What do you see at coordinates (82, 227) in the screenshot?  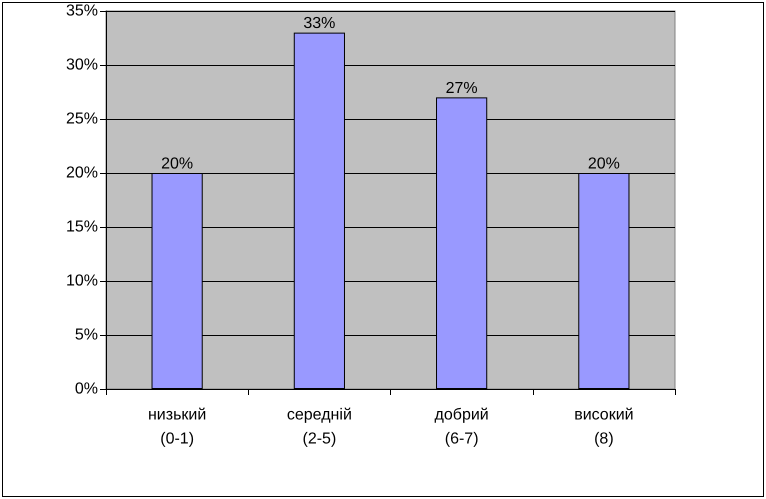 I see `y-tick-label: 15%` at bounding box center [82, 227].